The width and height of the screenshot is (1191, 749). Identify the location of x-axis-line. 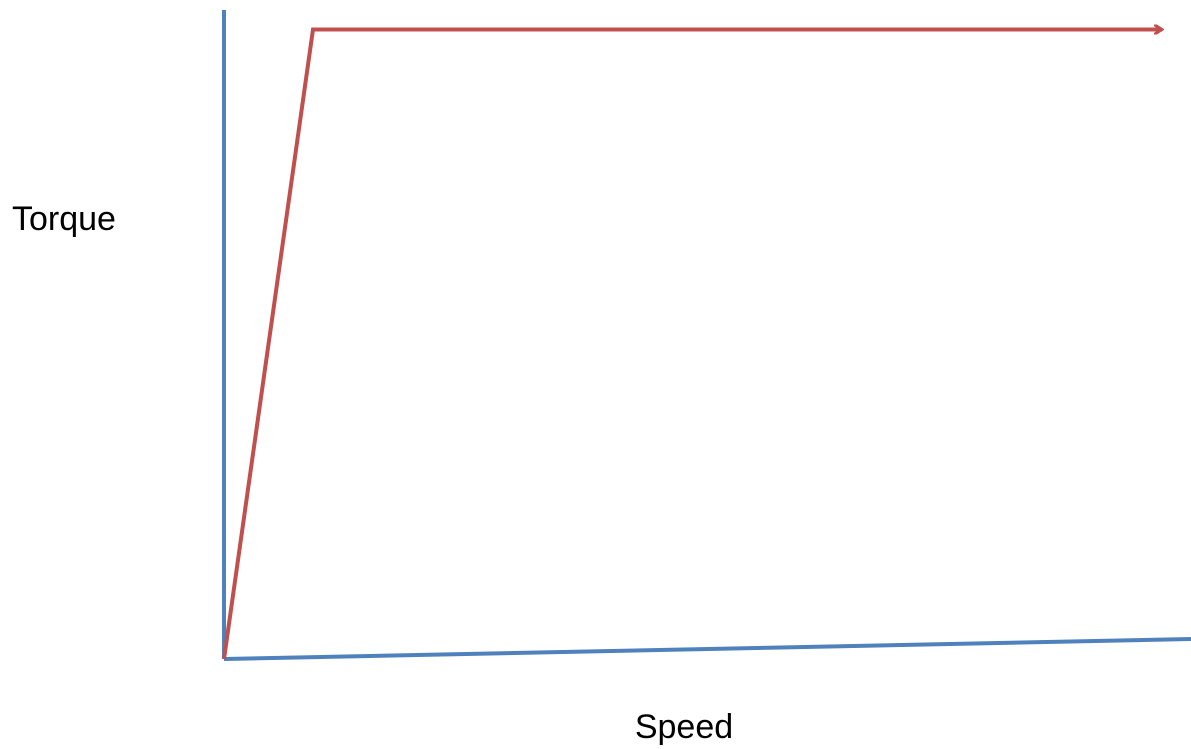
(707, 649).